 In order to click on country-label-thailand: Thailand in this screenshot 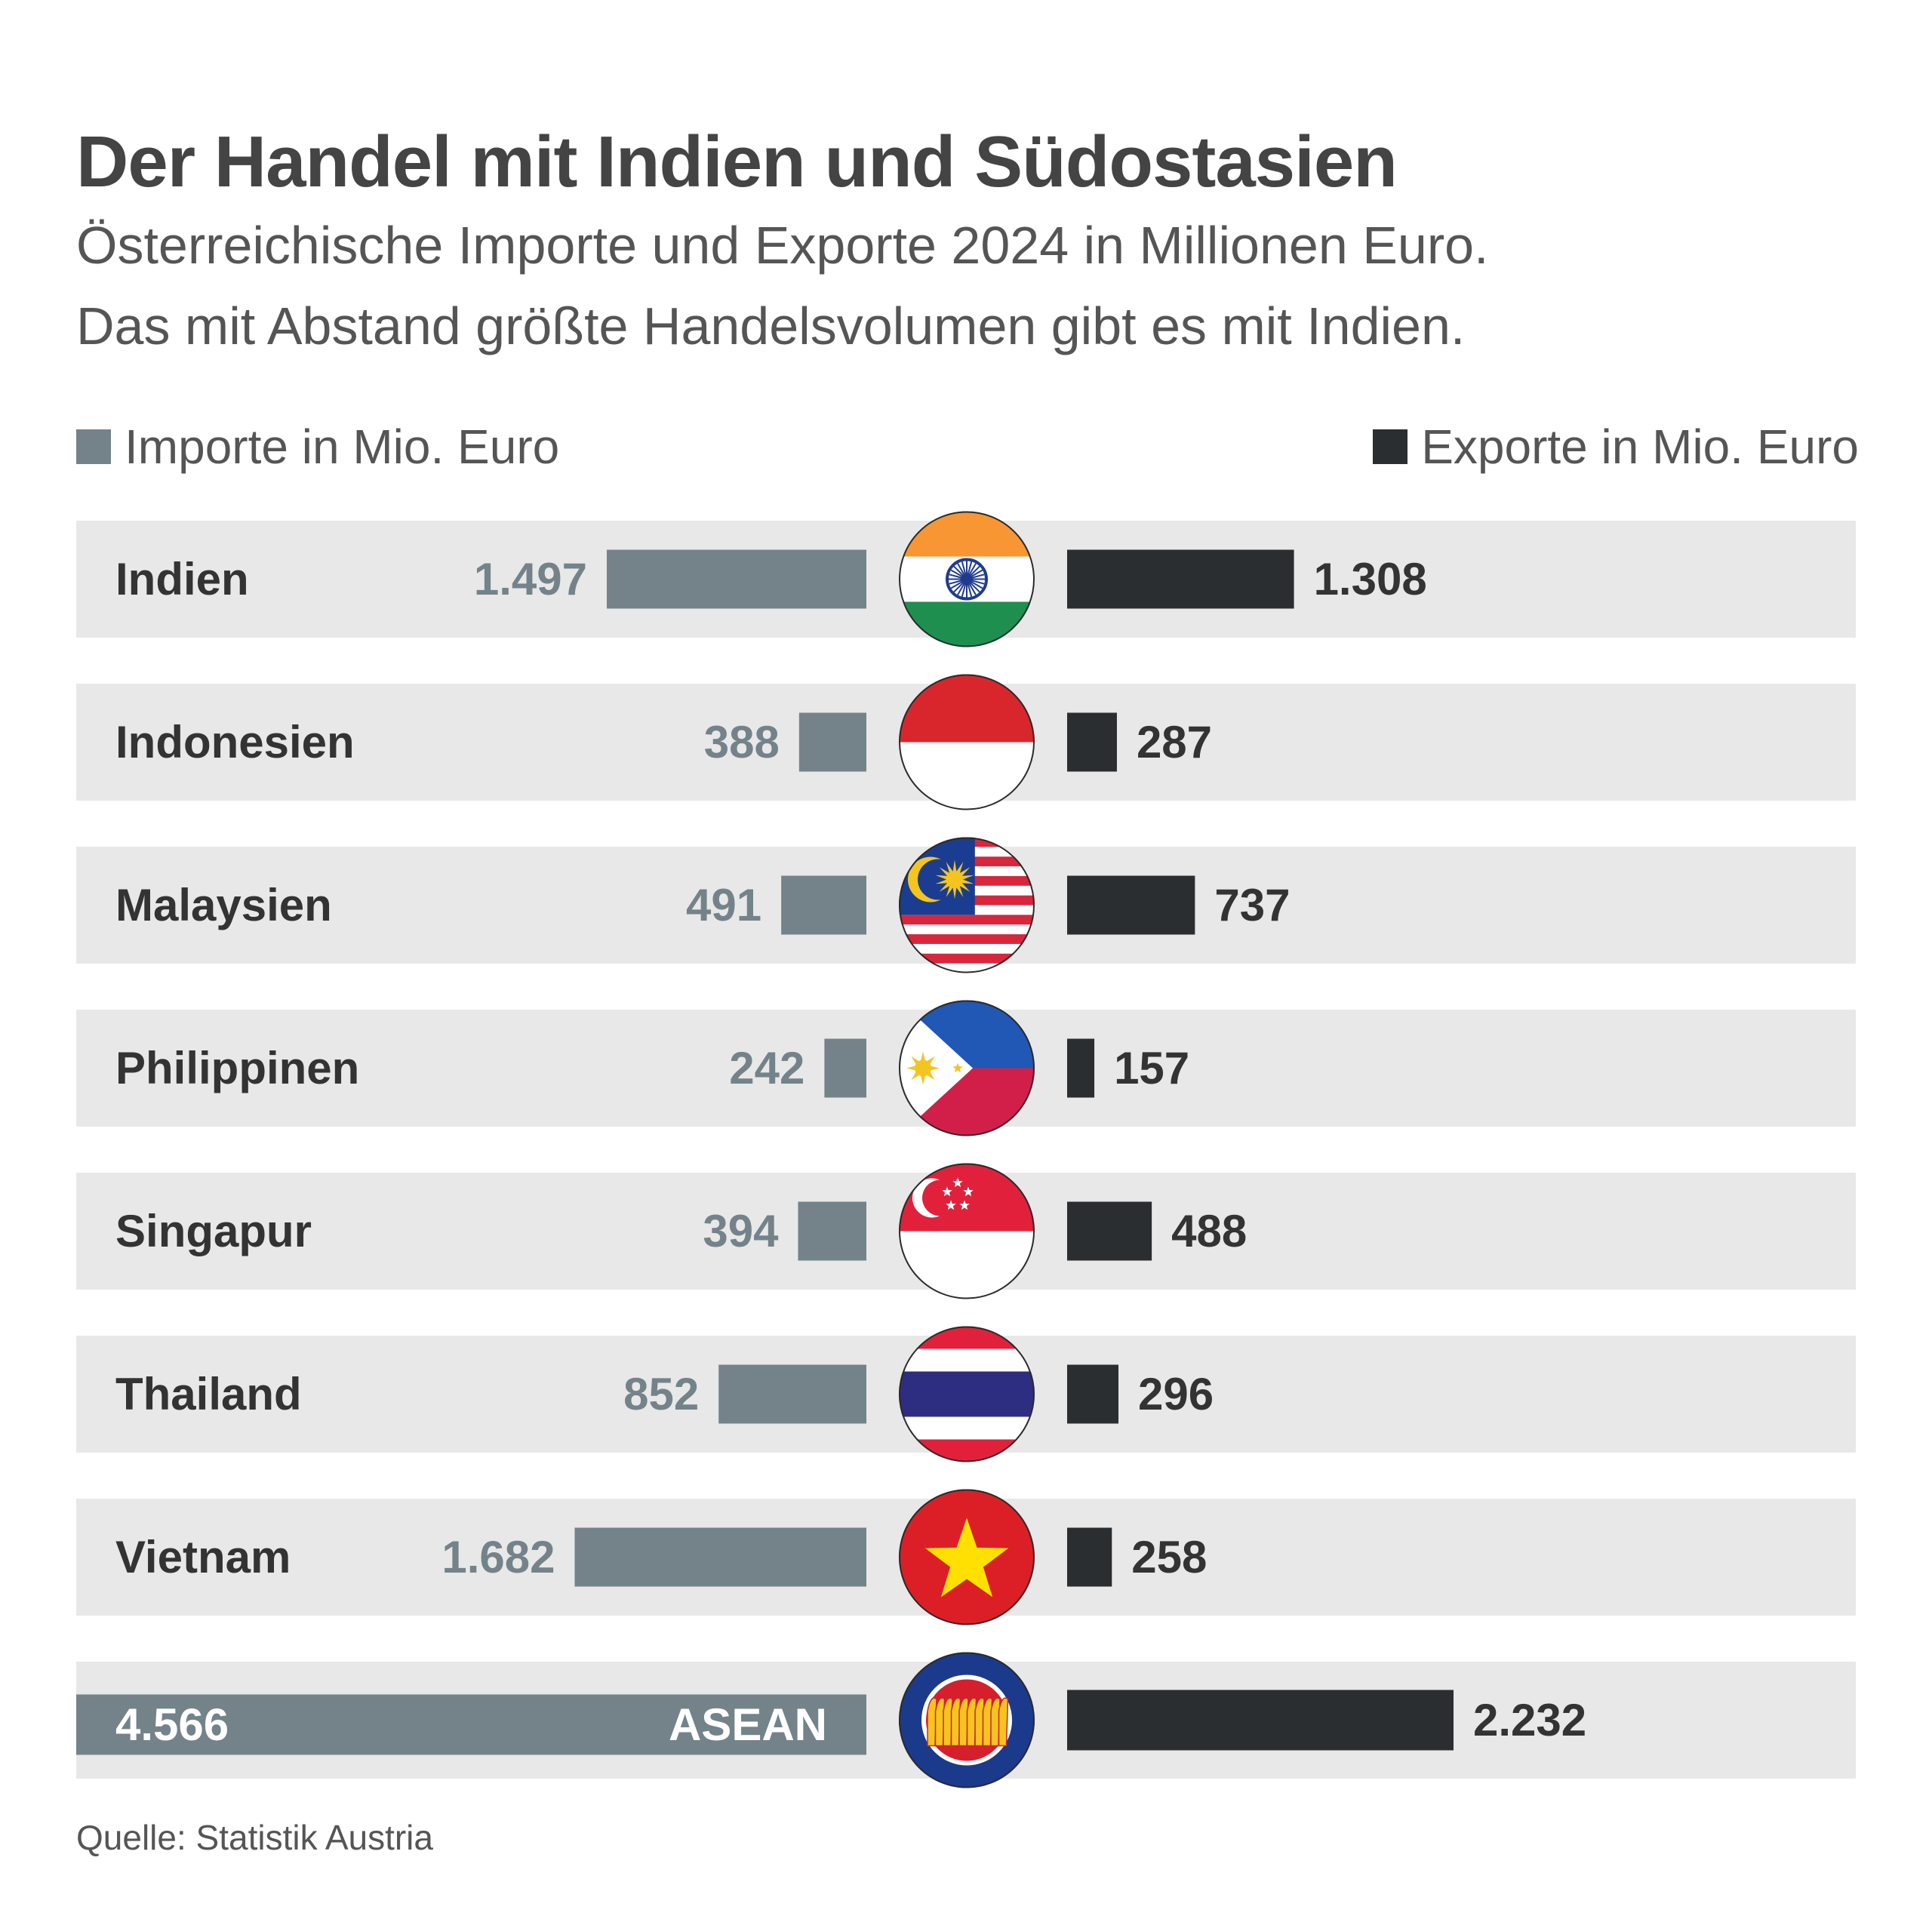, I will do `click(208, 1394)`.